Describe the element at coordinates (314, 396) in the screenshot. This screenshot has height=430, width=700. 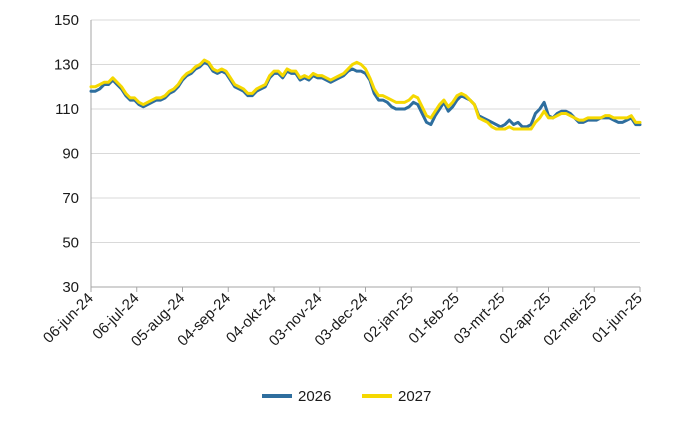
I see `legend-label-2026: 2026` at that location.